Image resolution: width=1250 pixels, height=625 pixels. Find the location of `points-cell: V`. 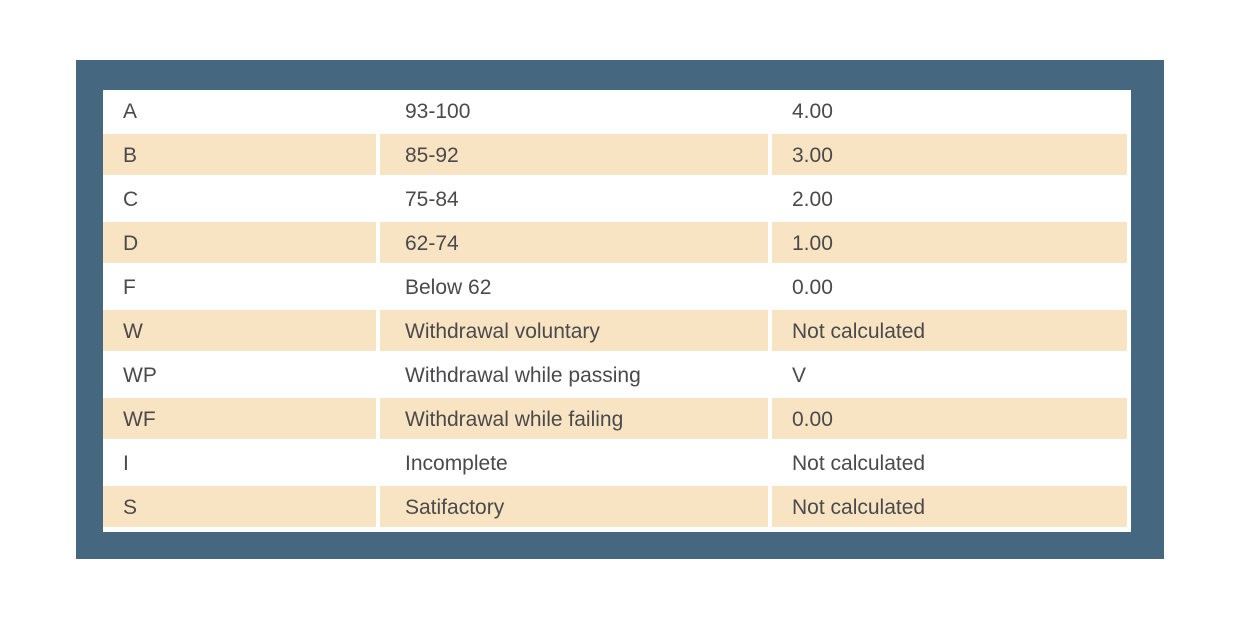

points-cell: V is located at coordinates (949, 374).